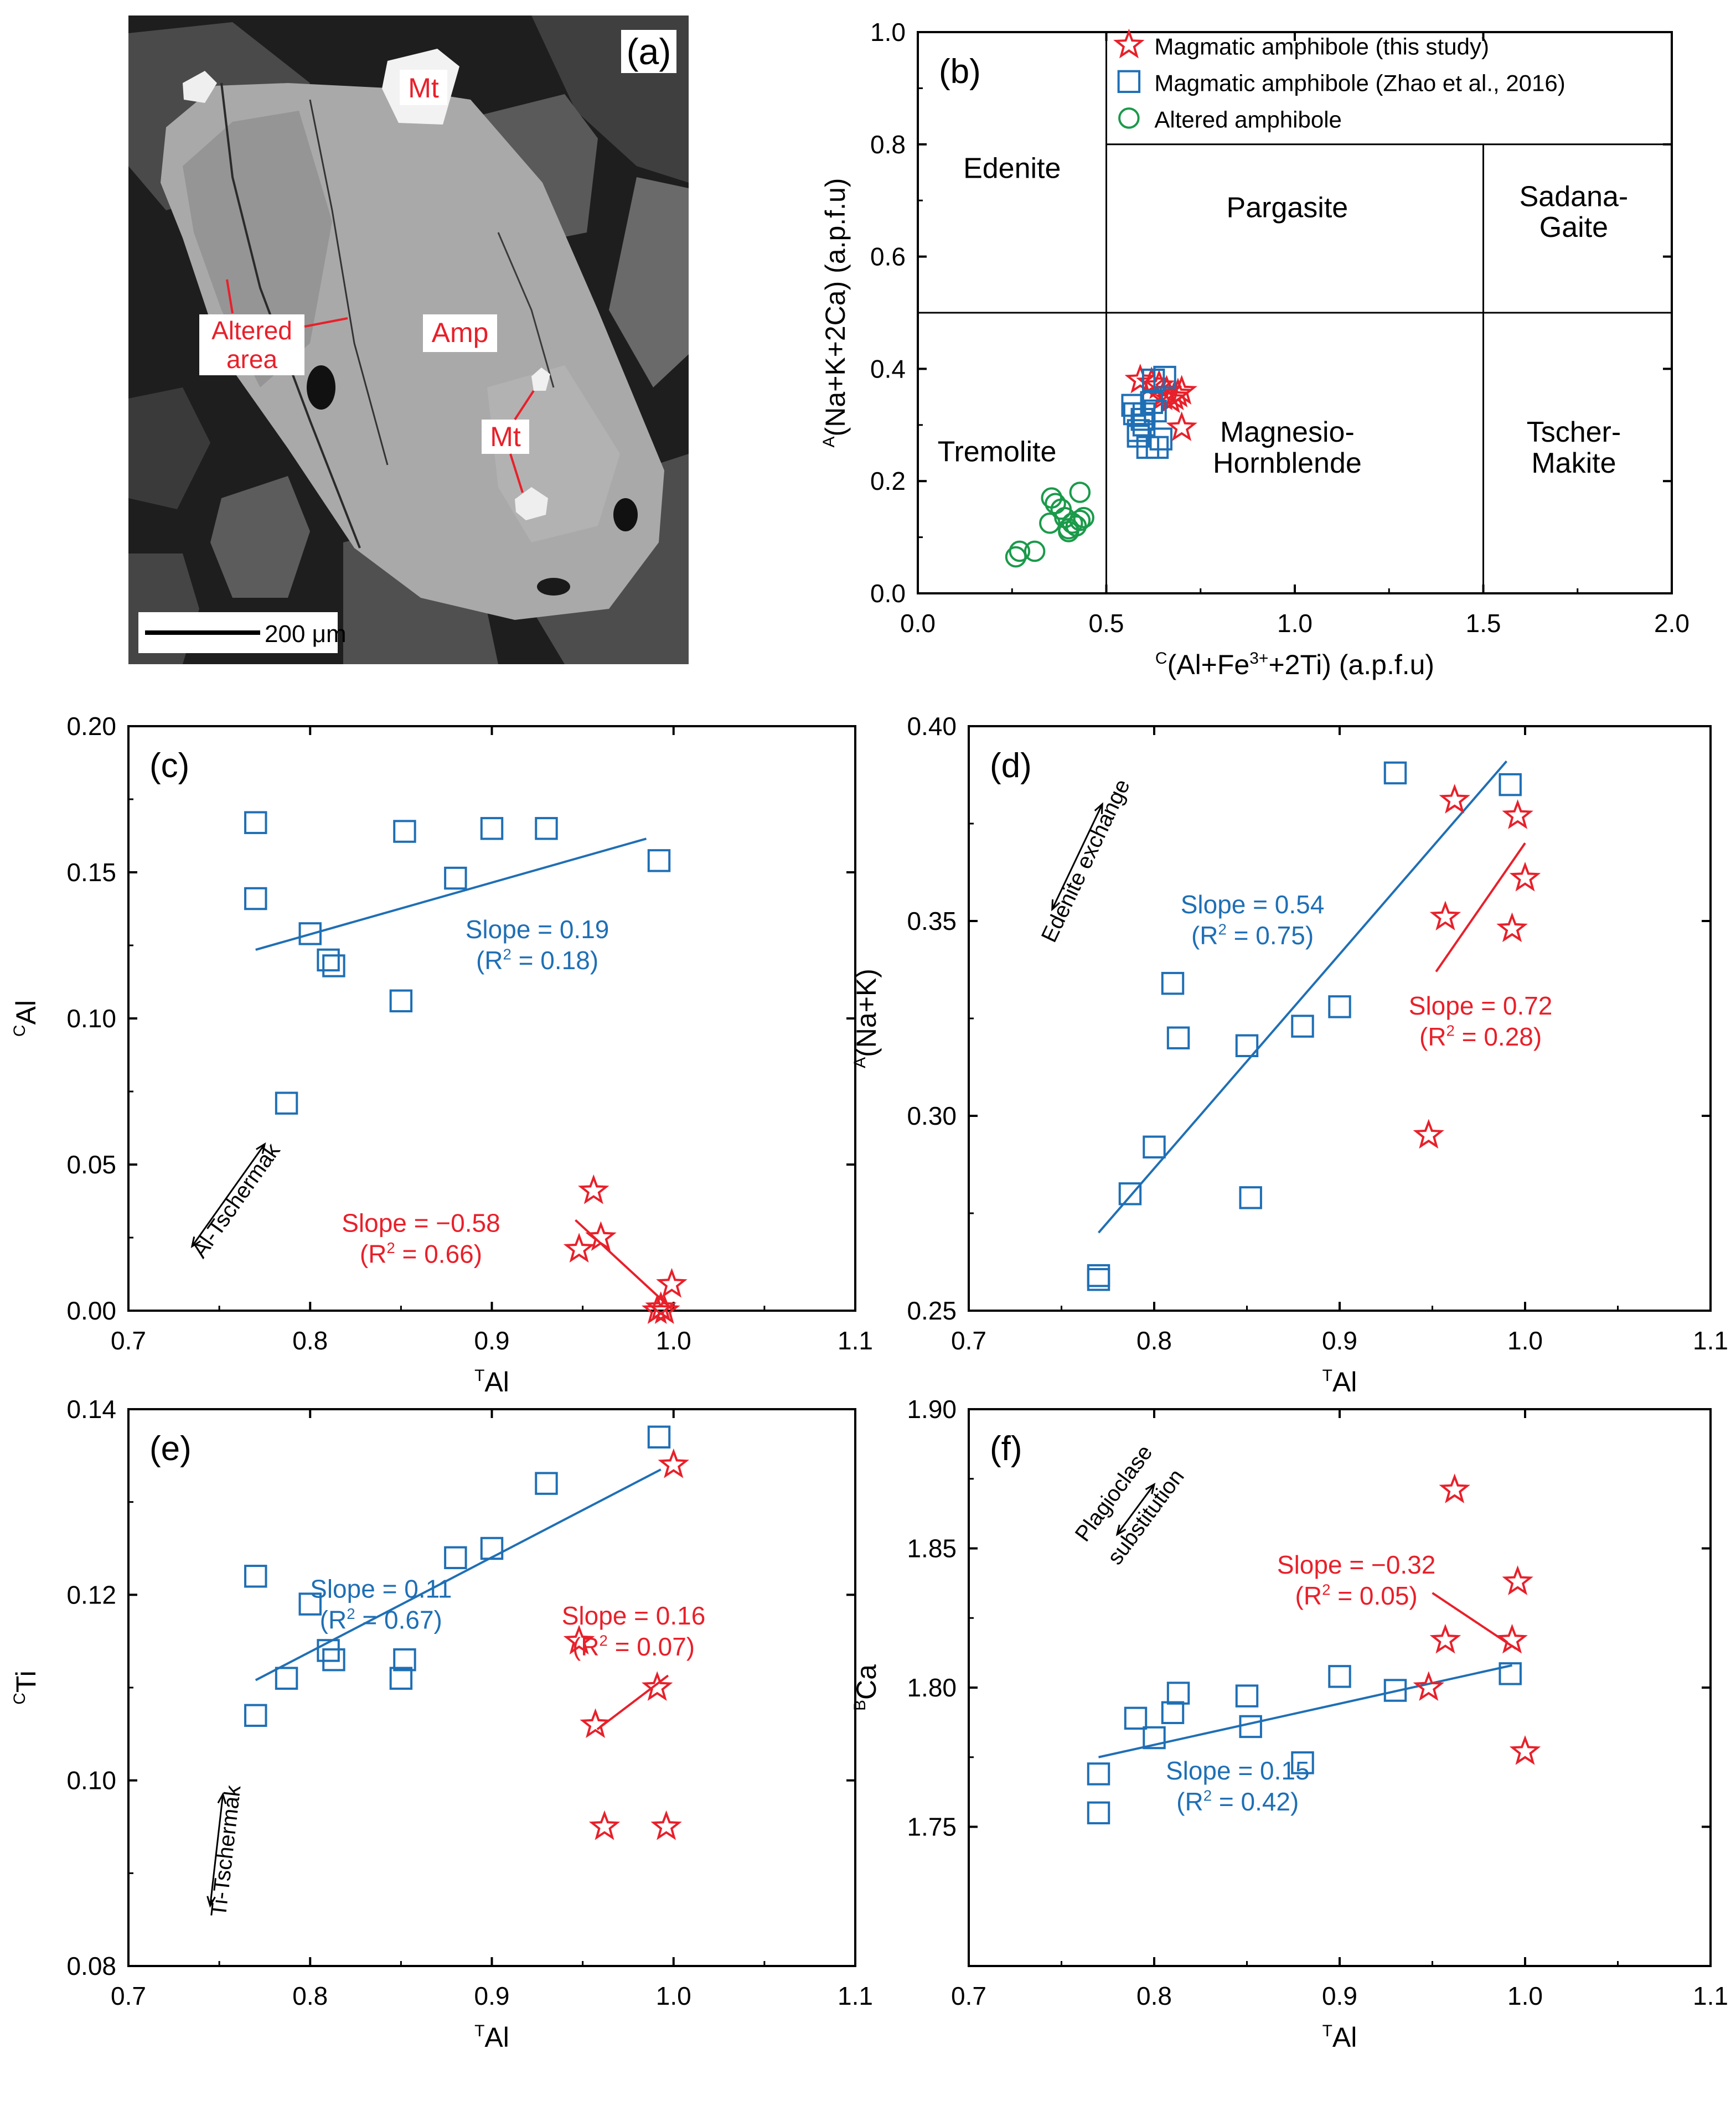  Describe the element at coordinates (1484, 623) in the screenshot. I see `x-tick-label: 1.5` at that location.